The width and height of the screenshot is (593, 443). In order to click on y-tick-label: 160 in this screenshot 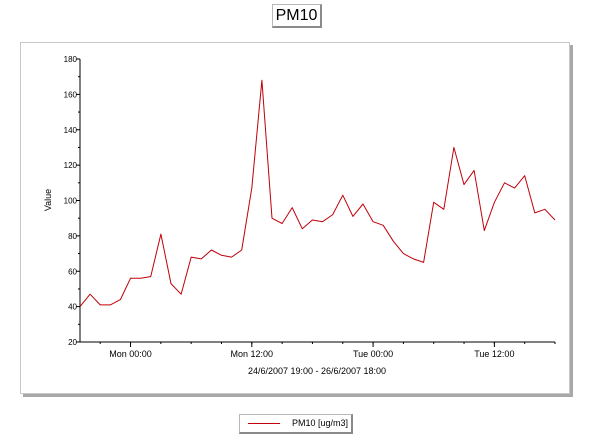, I will do `click(71, 94)`.